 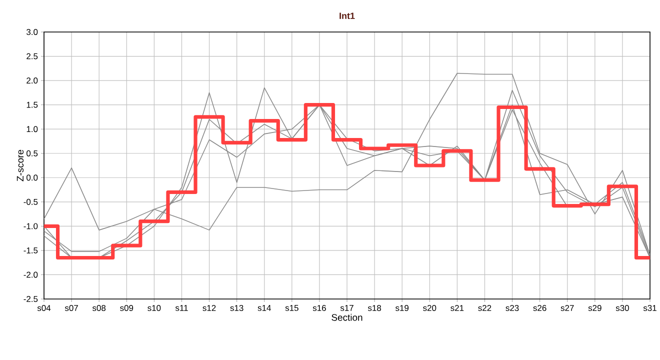 What do you see at coordinates (291, 308) in the screenshot?
I see `x-tick-label: s15` at bounding box center [291, 308].